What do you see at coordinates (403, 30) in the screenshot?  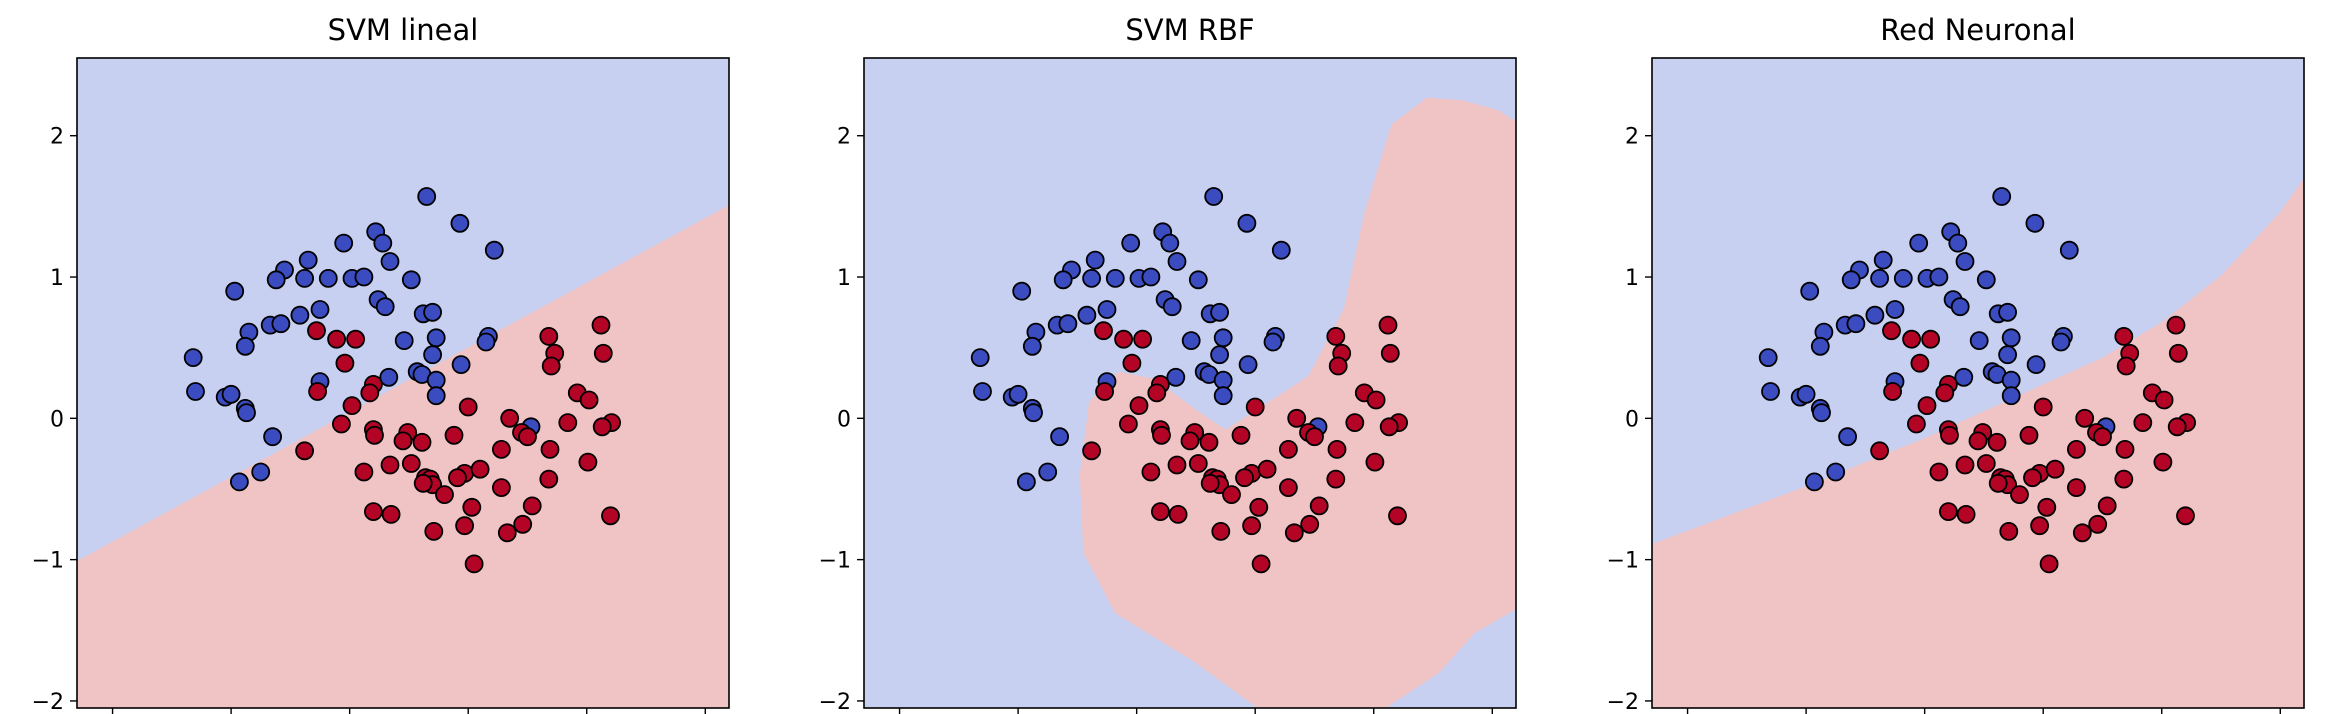 I see `panel-title: SVM lineal` at bounding box center [403, 30].